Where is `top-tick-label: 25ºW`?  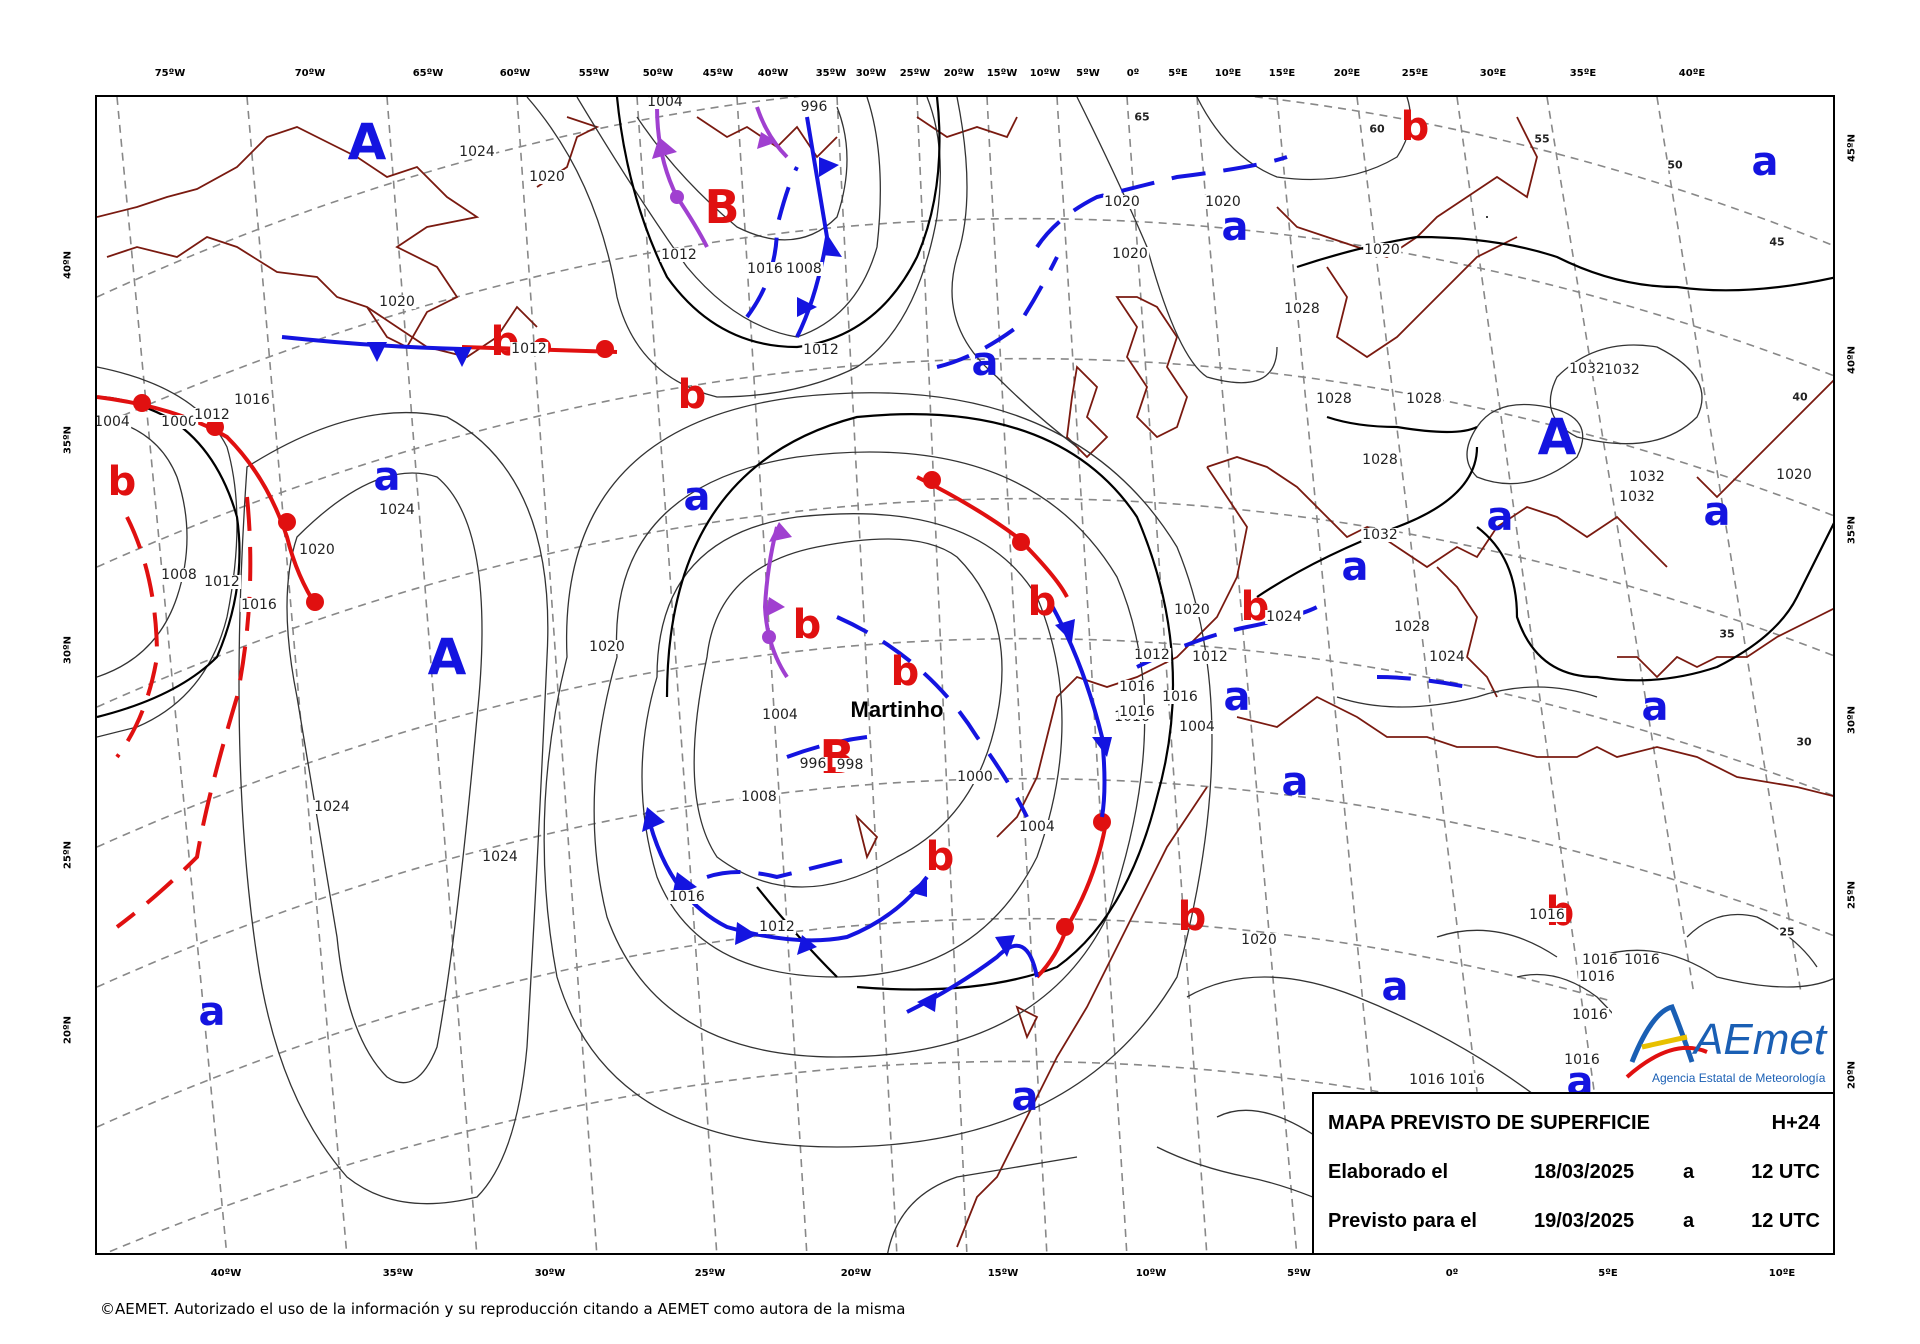
top-tick-label: 25ºW is located at coordinates (915, 73).